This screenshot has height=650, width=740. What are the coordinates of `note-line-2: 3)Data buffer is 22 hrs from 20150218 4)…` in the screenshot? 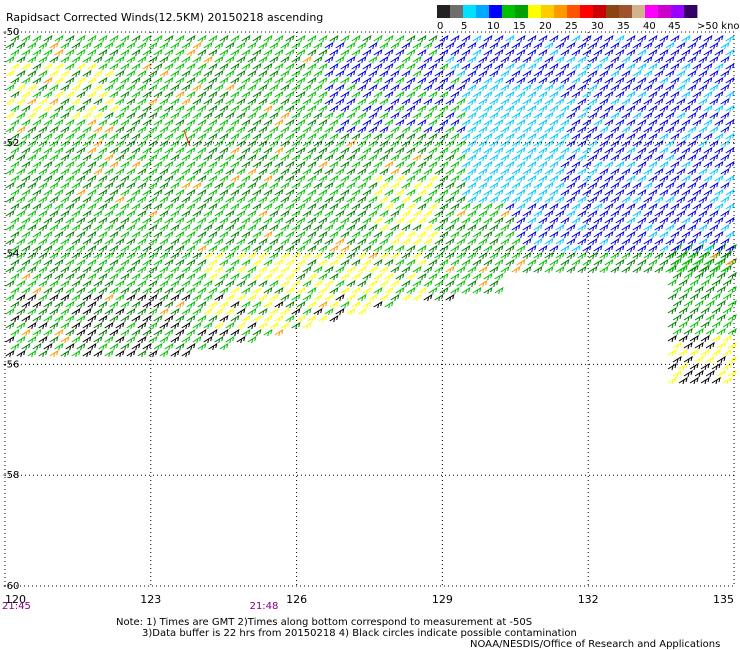 It's located at (359, 633).